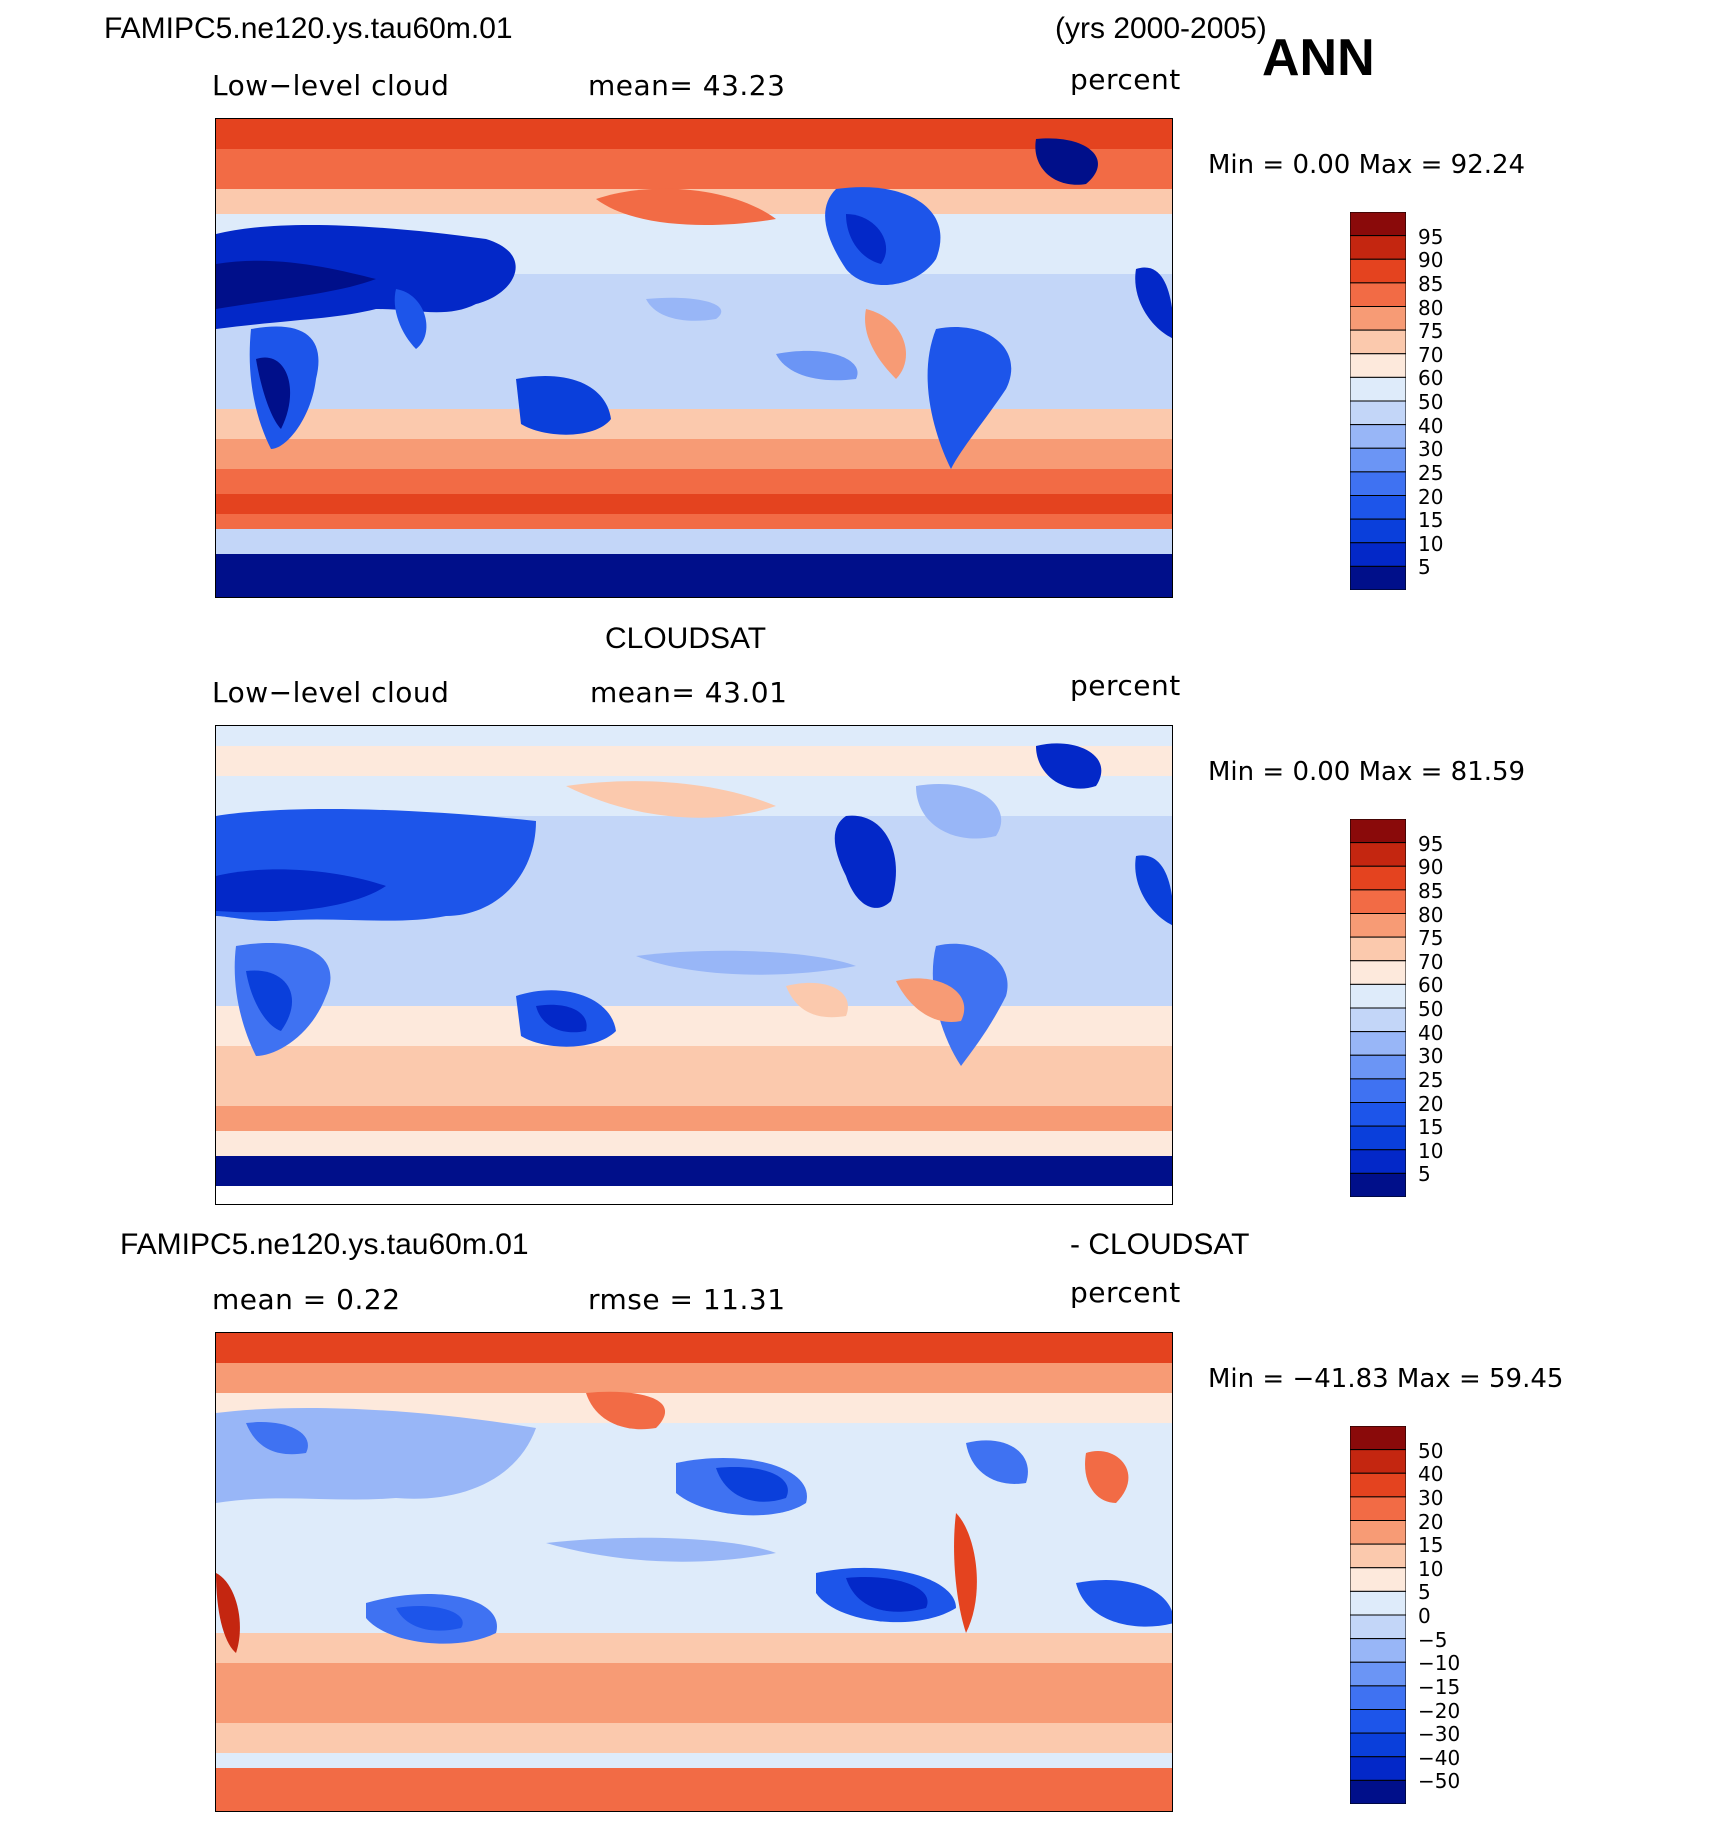 The image size is (1710, 1831). What do you see at coordinates (1439, 1663) in the screenshot?
I see `colorbar-tick-label: −10` at bounding box center [1439, 1663].